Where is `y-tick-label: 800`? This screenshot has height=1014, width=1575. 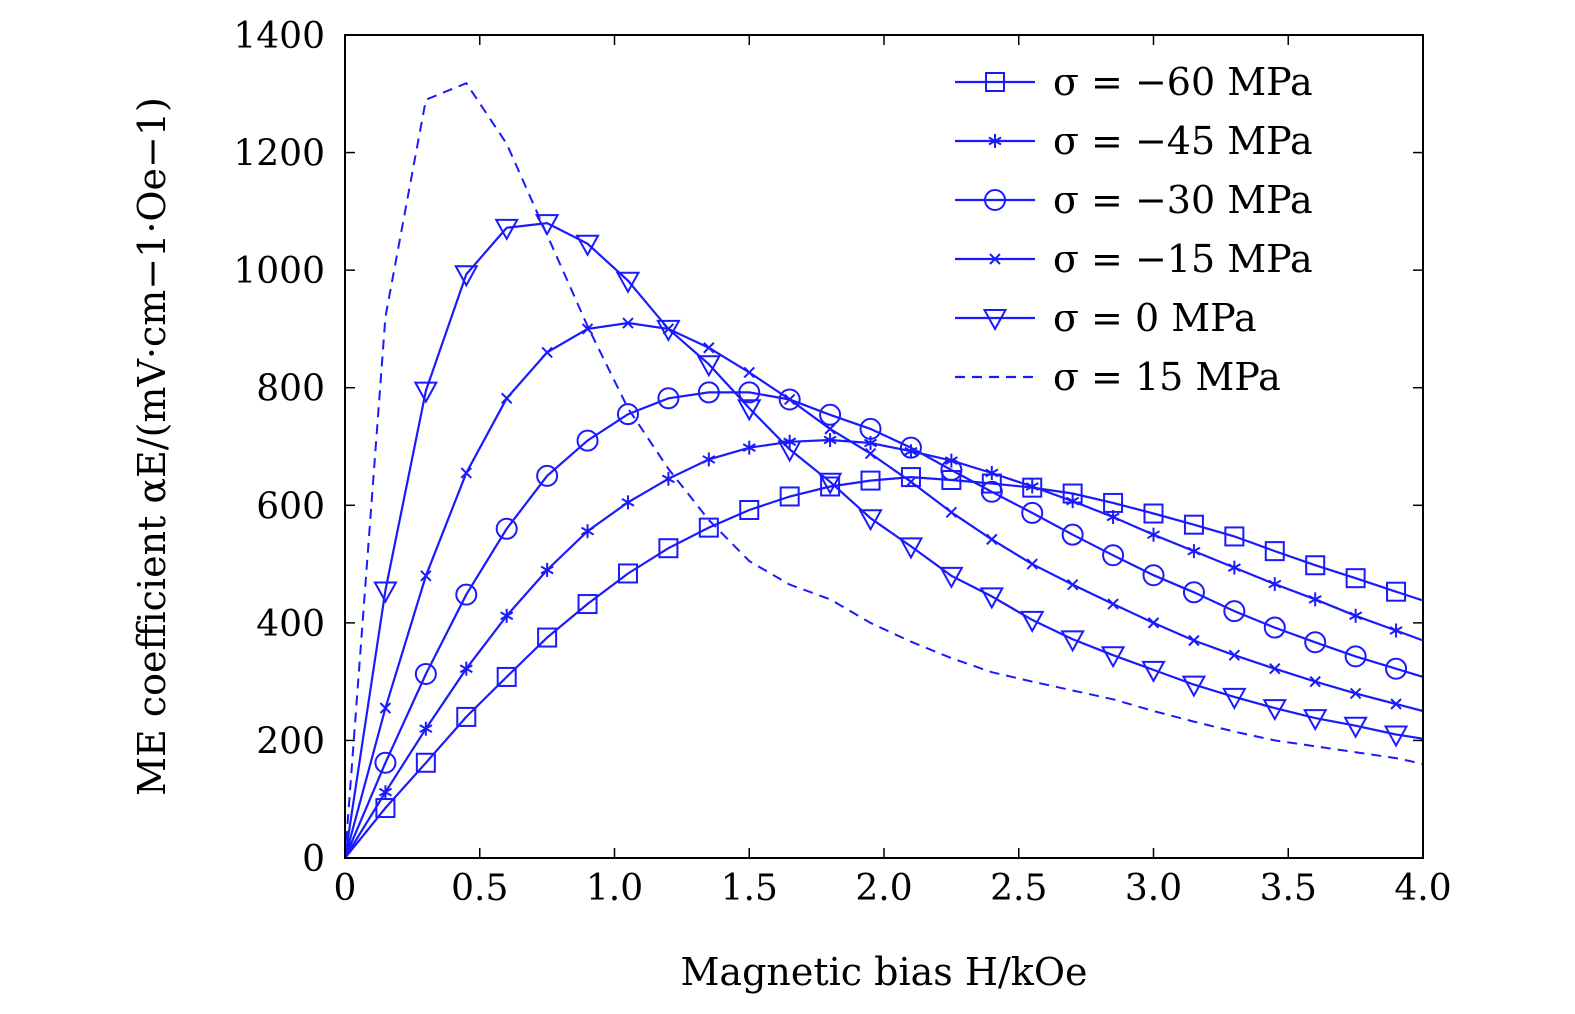 y-tick-label: 800 is located at coordinates (290, 389).